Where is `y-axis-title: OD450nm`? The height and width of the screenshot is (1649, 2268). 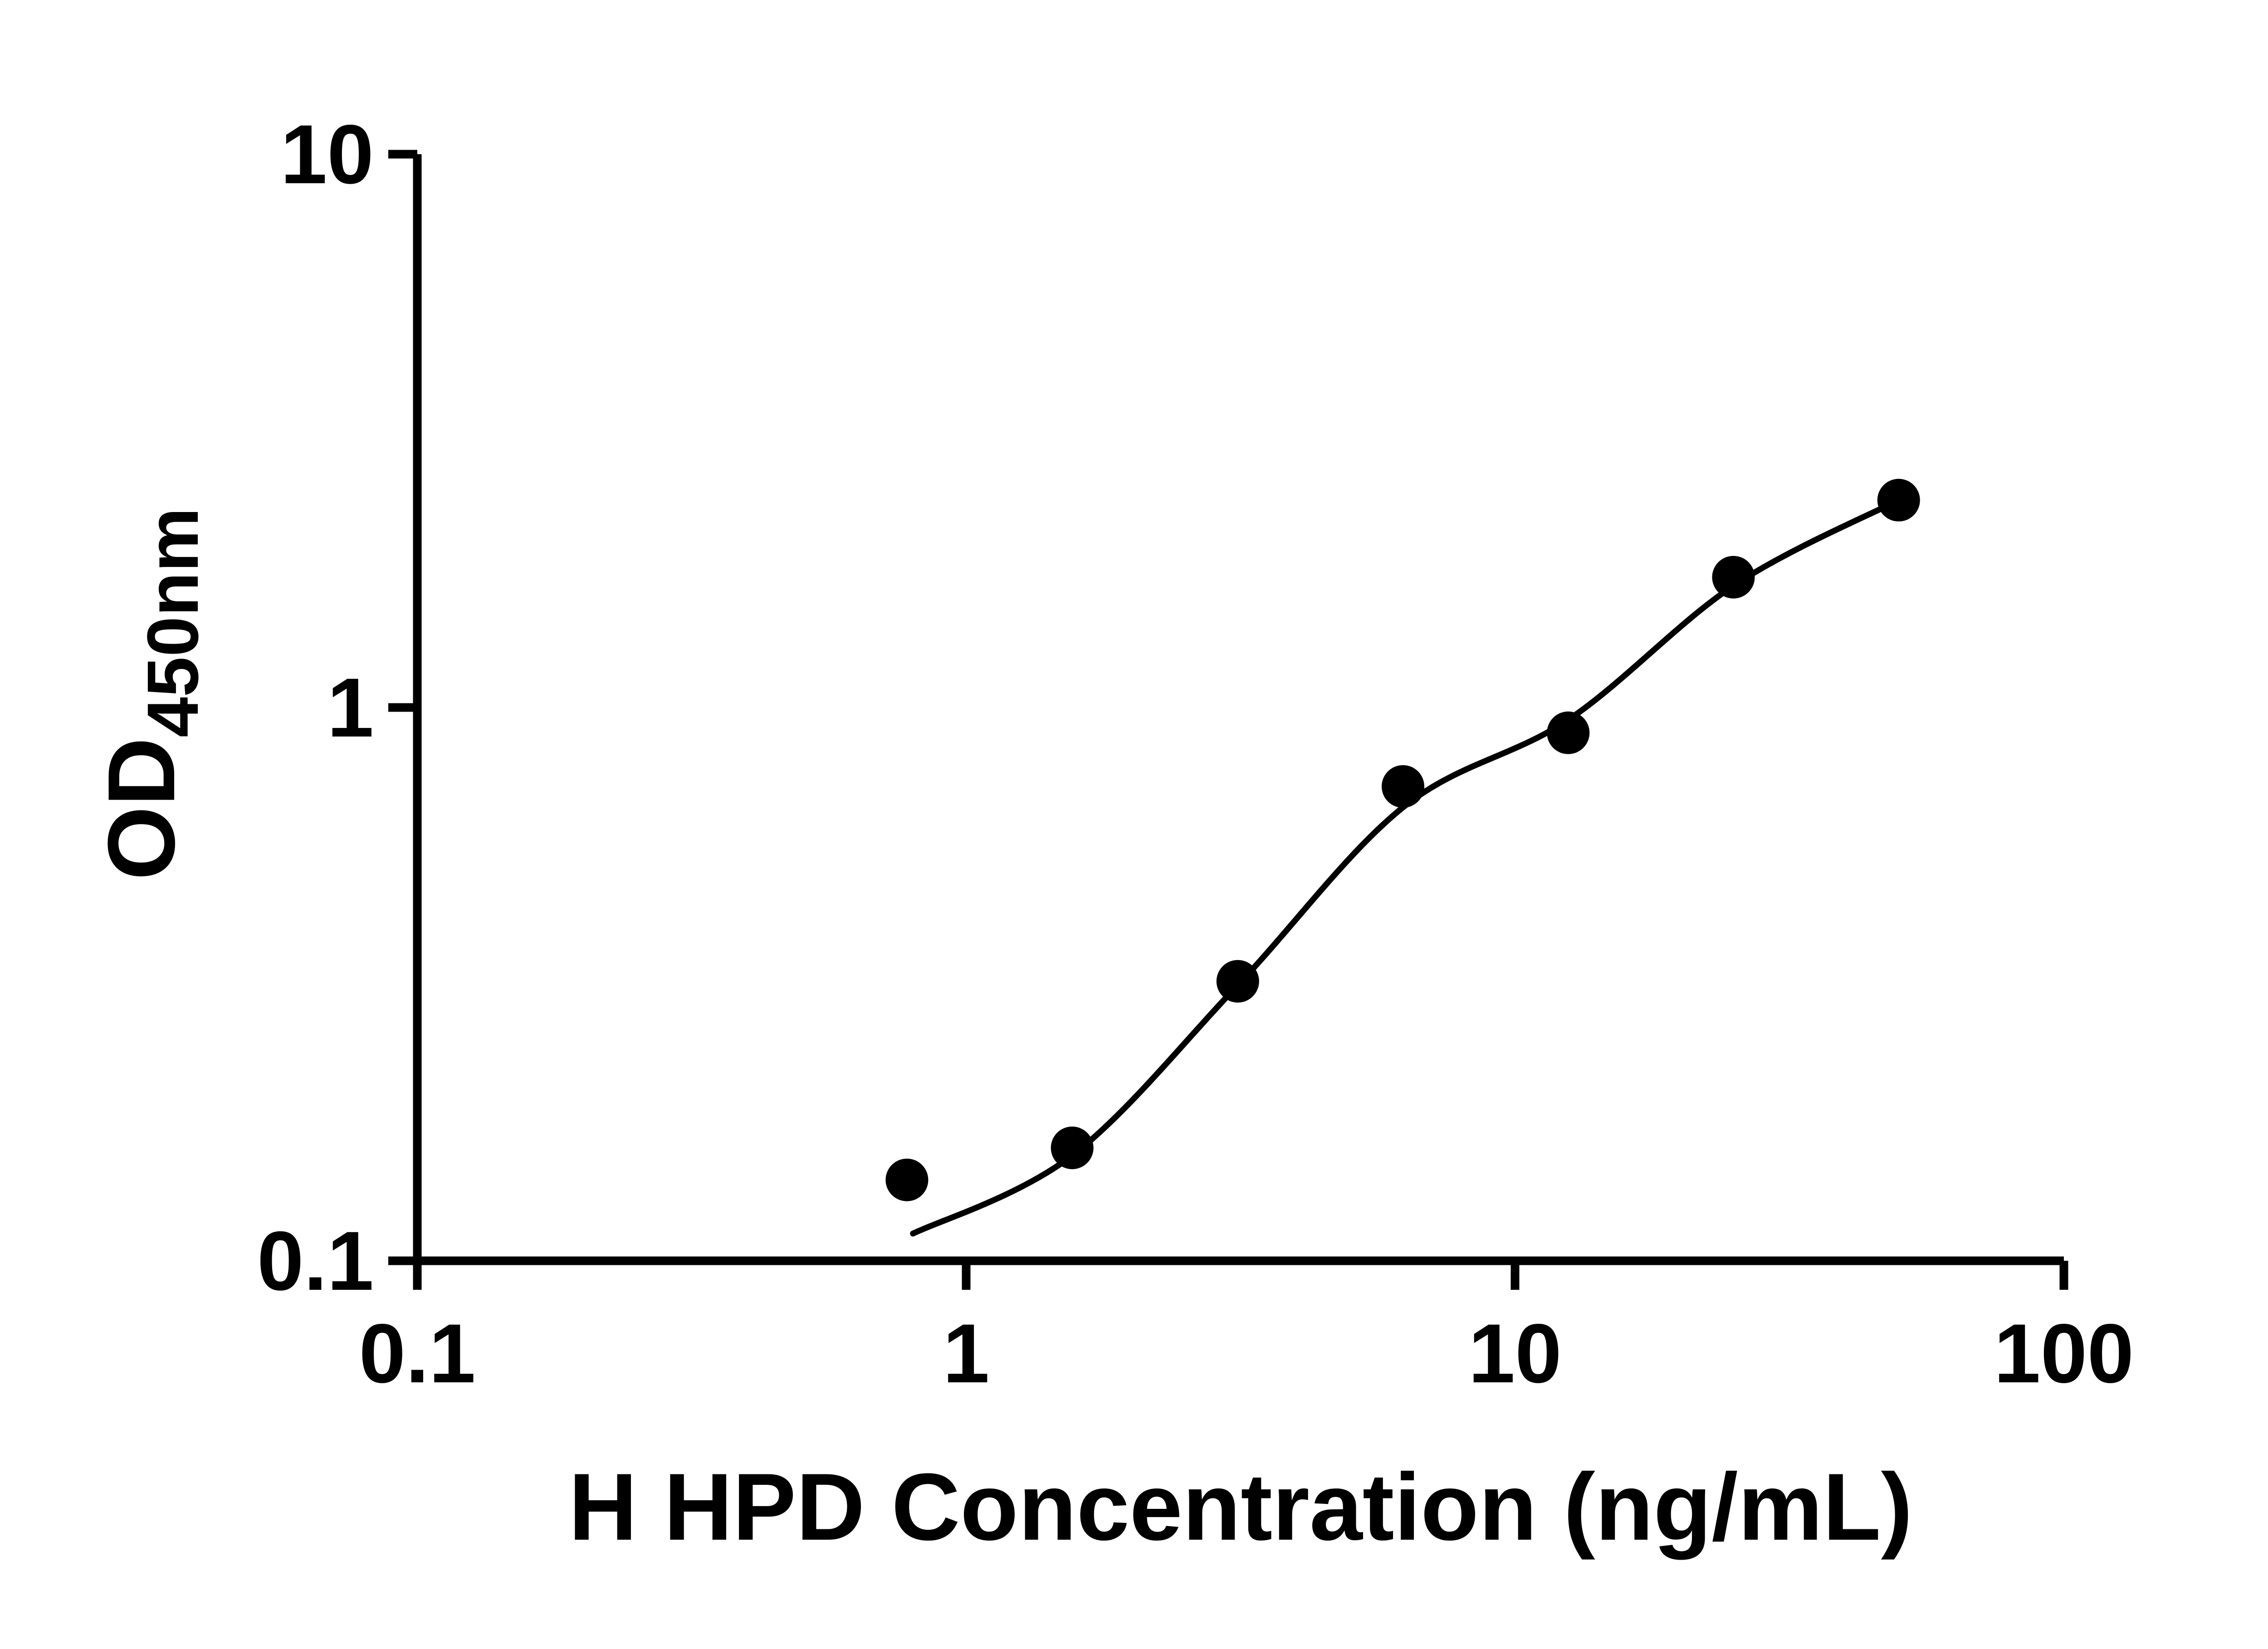 y-axis-title: OD450nm is located at coordinates (150, 693).